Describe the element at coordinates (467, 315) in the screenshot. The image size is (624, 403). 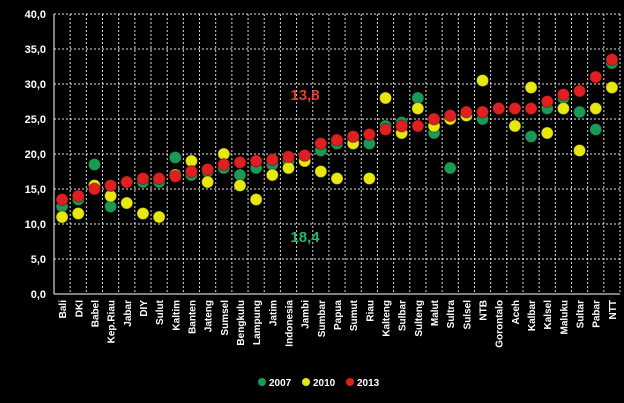
I see `x-tick-label: Sulsel` at that location.